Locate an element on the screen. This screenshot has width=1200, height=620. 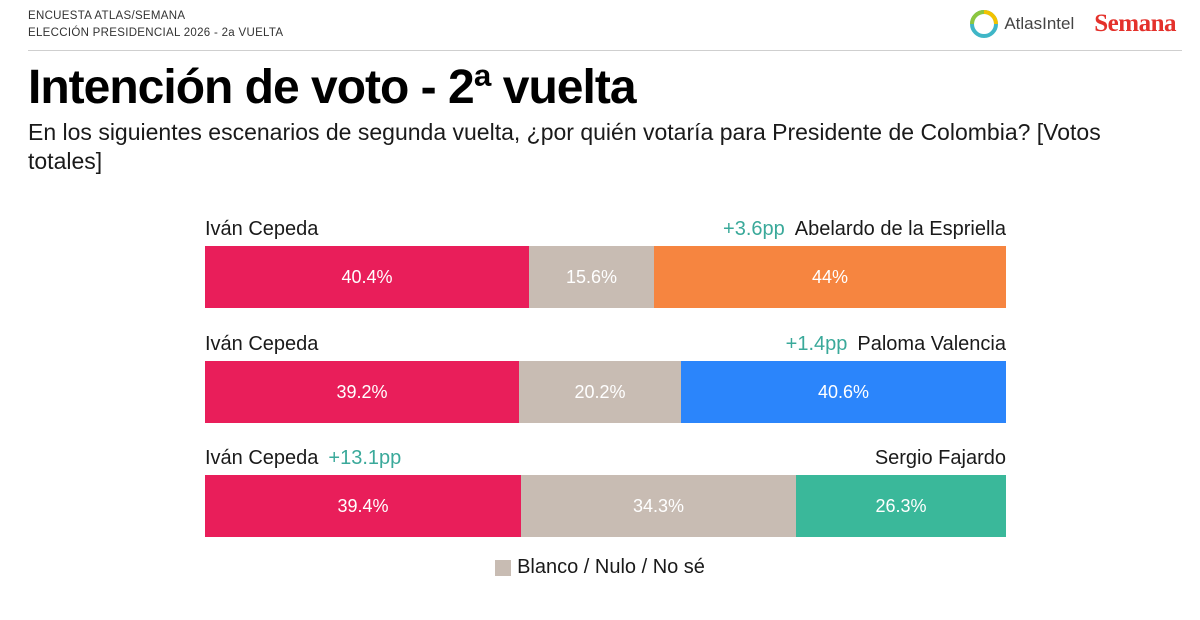
bar-segment-opponent: 40.6% is located at coordinates (843, 392).